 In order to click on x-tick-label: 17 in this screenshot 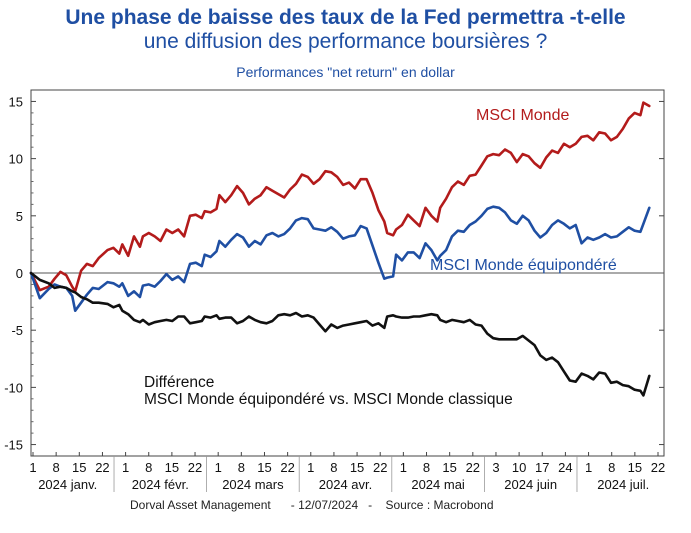, I will do `click(542, 467)`.